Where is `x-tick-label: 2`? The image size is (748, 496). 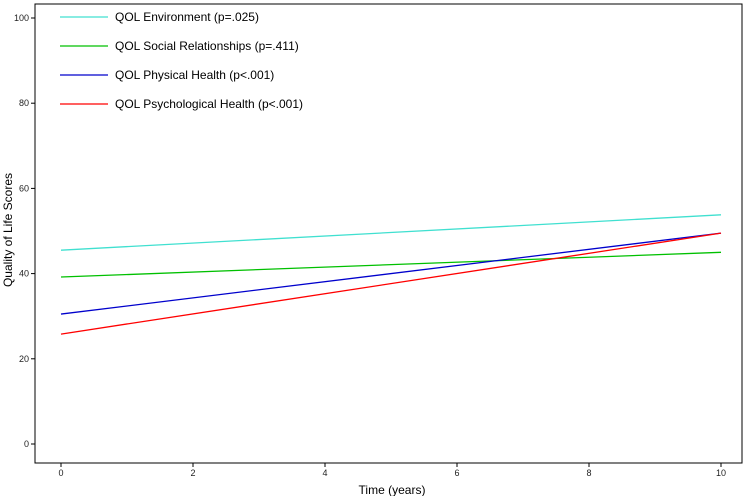
x-tick-label: 2 is located at coordinates (192, 473).